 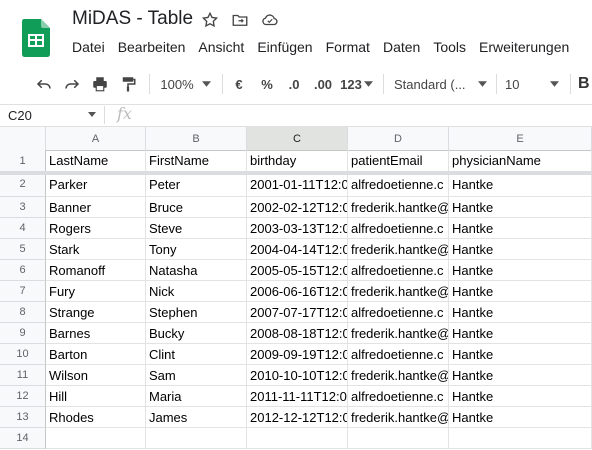 What do you see at coordinates (398, 438) in the screenshot?
I see `cell-d14` at bounding box center [398, 438].